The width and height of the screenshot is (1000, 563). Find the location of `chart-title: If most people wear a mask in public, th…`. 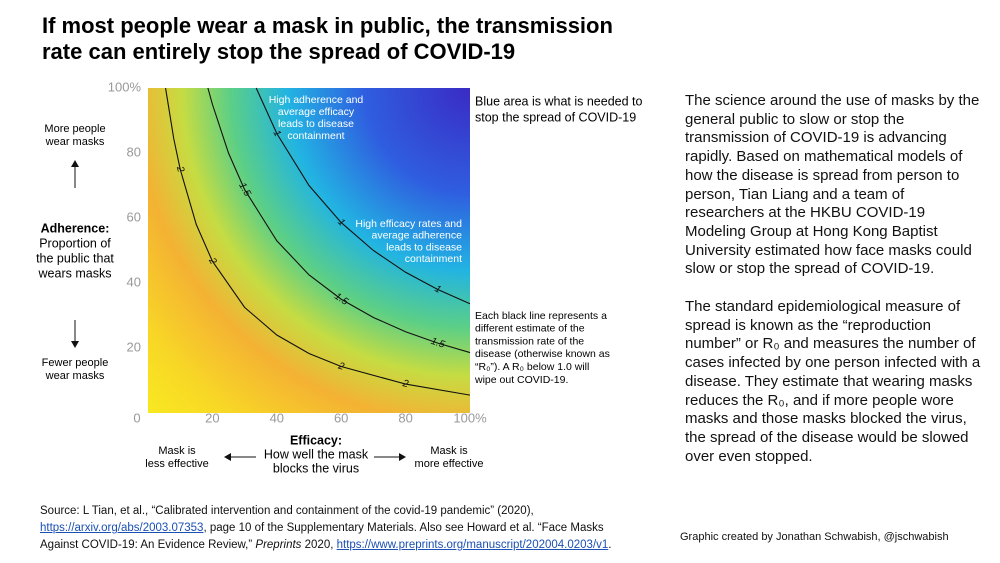

chart-title: If most people wear a mask in public, th… is located at coordinates (327, 25).